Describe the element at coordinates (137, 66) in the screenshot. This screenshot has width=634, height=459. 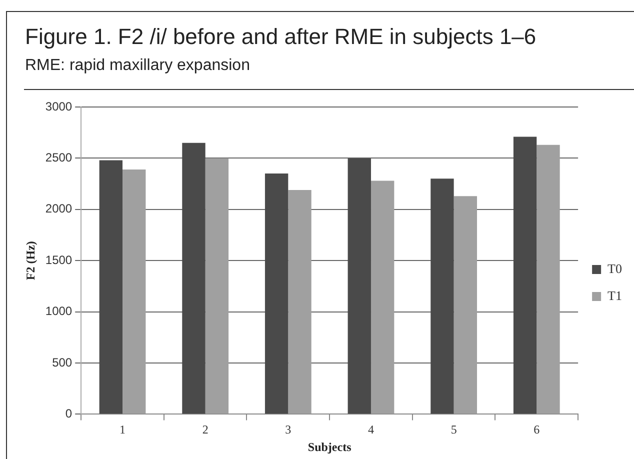
I see `chart-subtitle: RME: rapid maxillary expansion` at that location.